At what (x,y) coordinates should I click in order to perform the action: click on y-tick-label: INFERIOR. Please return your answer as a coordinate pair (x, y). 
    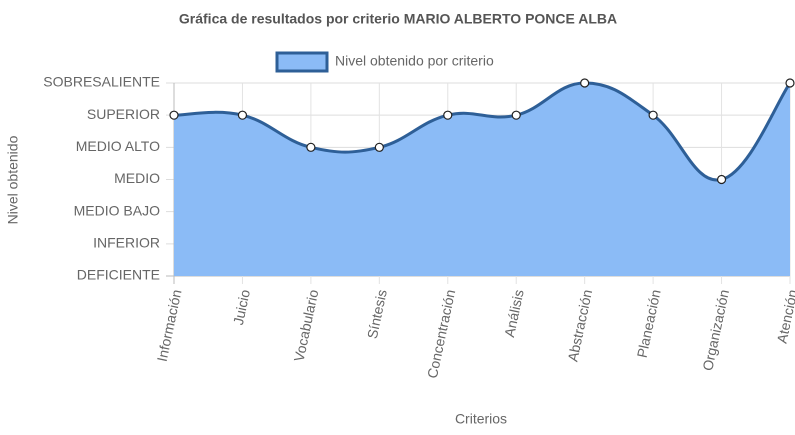
    Looking at the image, I should click on (126, 243).